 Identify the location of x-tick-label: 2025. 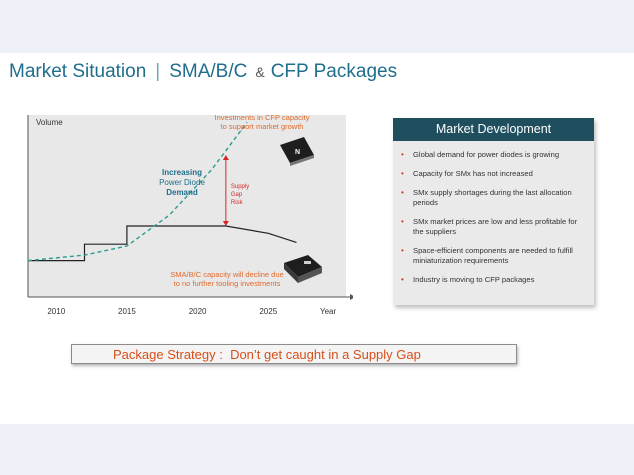
(268, 311).